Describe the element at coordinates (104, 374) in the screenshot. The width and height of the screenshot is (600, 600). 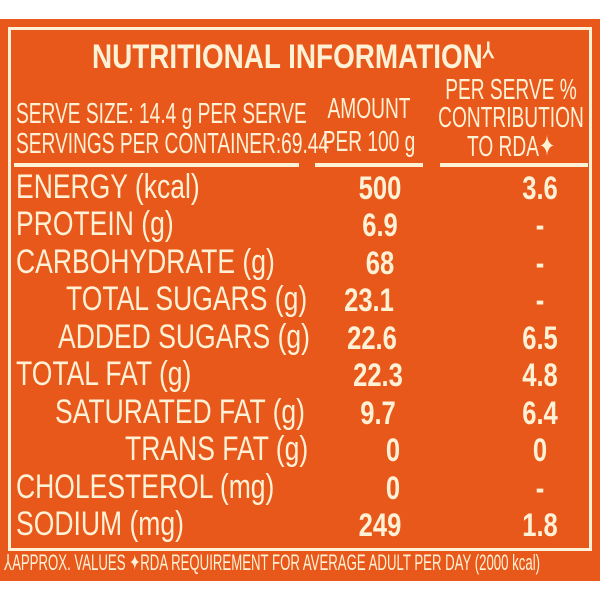
I see `row-label: TOTAL FAT (g)` at that location.